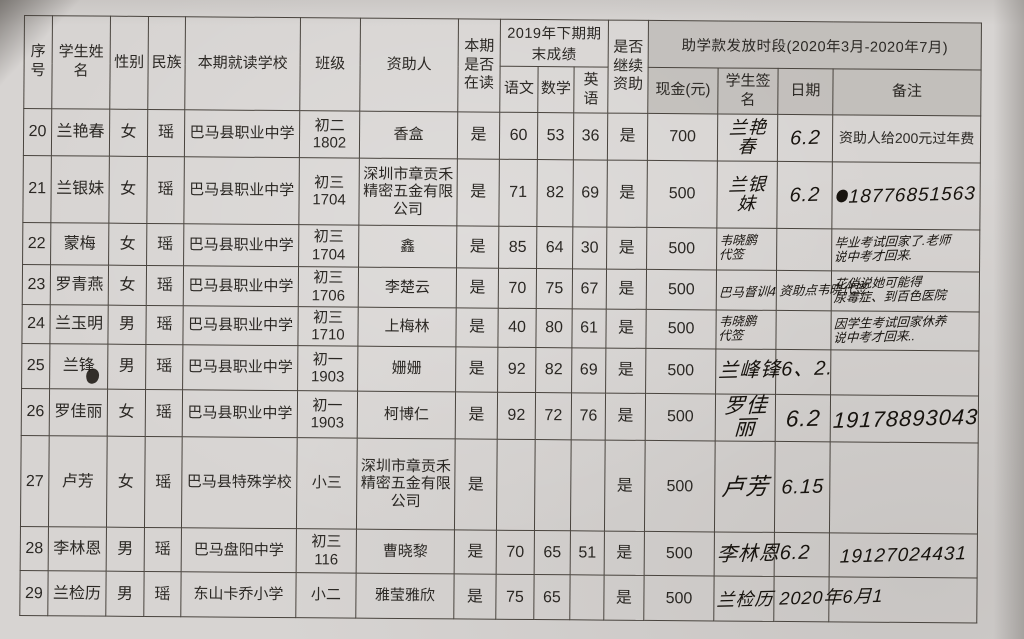 Image resolution: width=1024 pixels, height=639 pixels. I want to click on cell-score-english: 76, so click(588, 416).